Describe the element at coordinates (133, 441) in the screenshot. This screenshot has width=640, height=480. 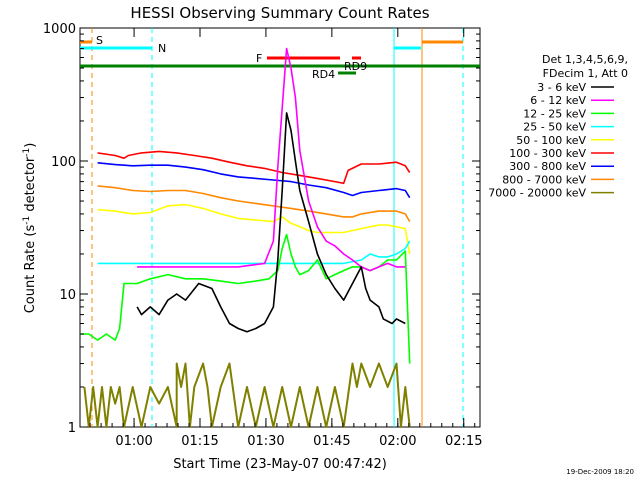
I see `x-tick-label: 01:00` at that location.